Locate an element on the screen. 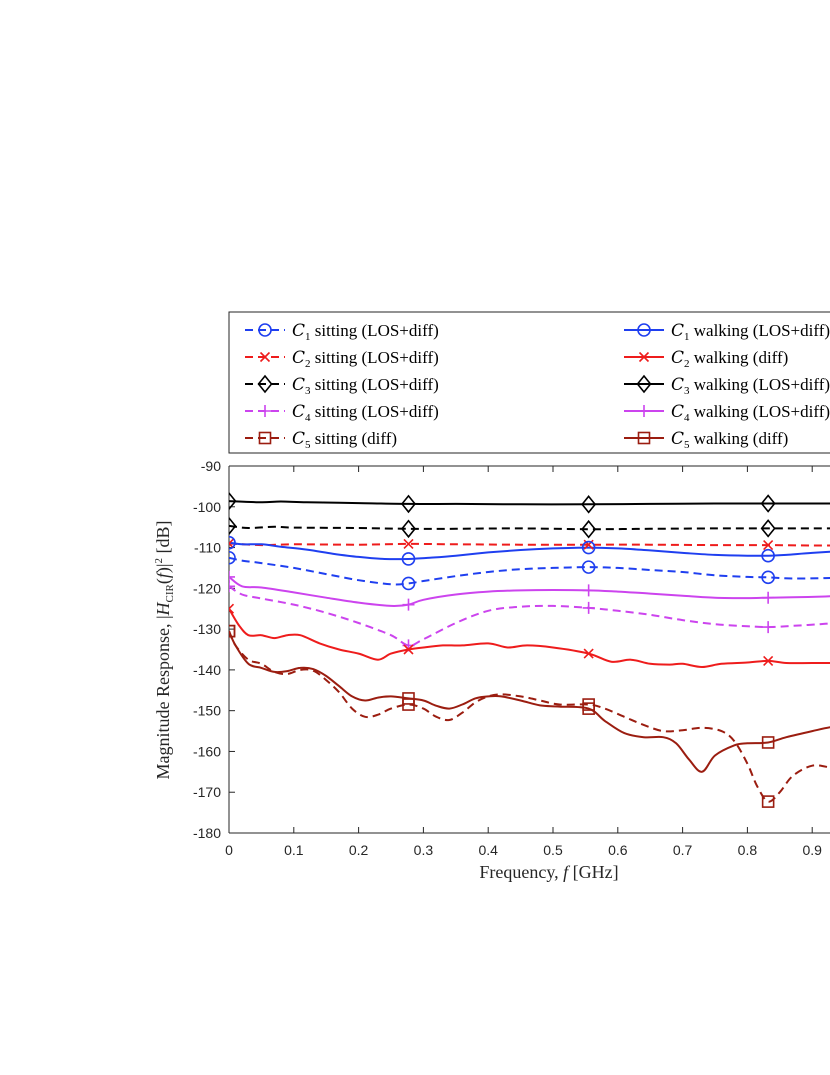 The width and height of the screenshot is (830, 1075). legend-label: C2 walking (diff) is located at coordinates (729, 359).